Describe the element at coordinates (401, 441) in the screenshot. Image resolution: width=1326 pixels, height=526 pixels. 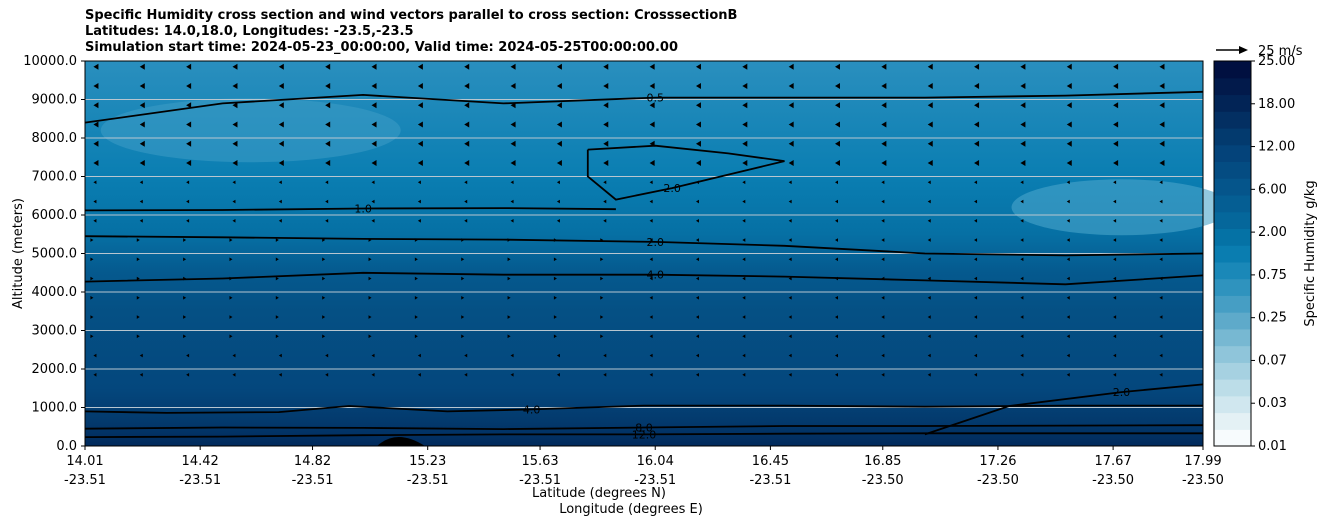
I see `terrain` at that location.